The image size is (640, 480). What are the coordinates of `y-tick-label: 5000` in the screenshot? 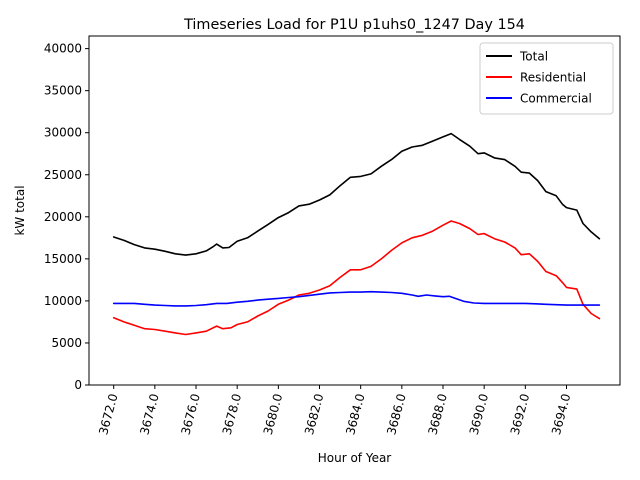 It's located at (66, 343).